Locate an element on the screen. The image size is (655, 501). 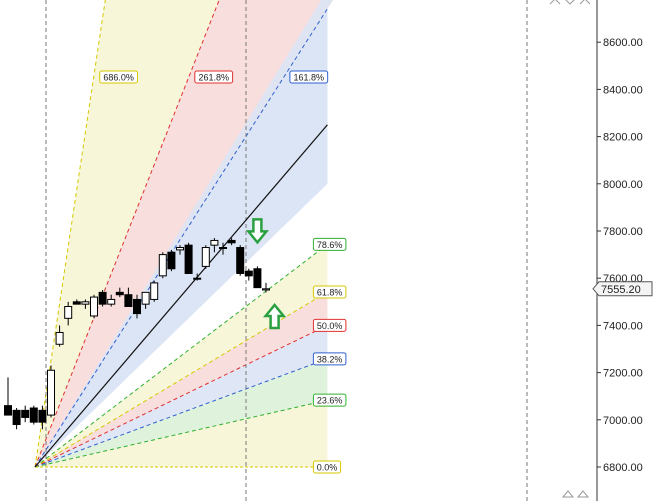
fib-label-text: 23.6% is located at coordinates (330, 401).